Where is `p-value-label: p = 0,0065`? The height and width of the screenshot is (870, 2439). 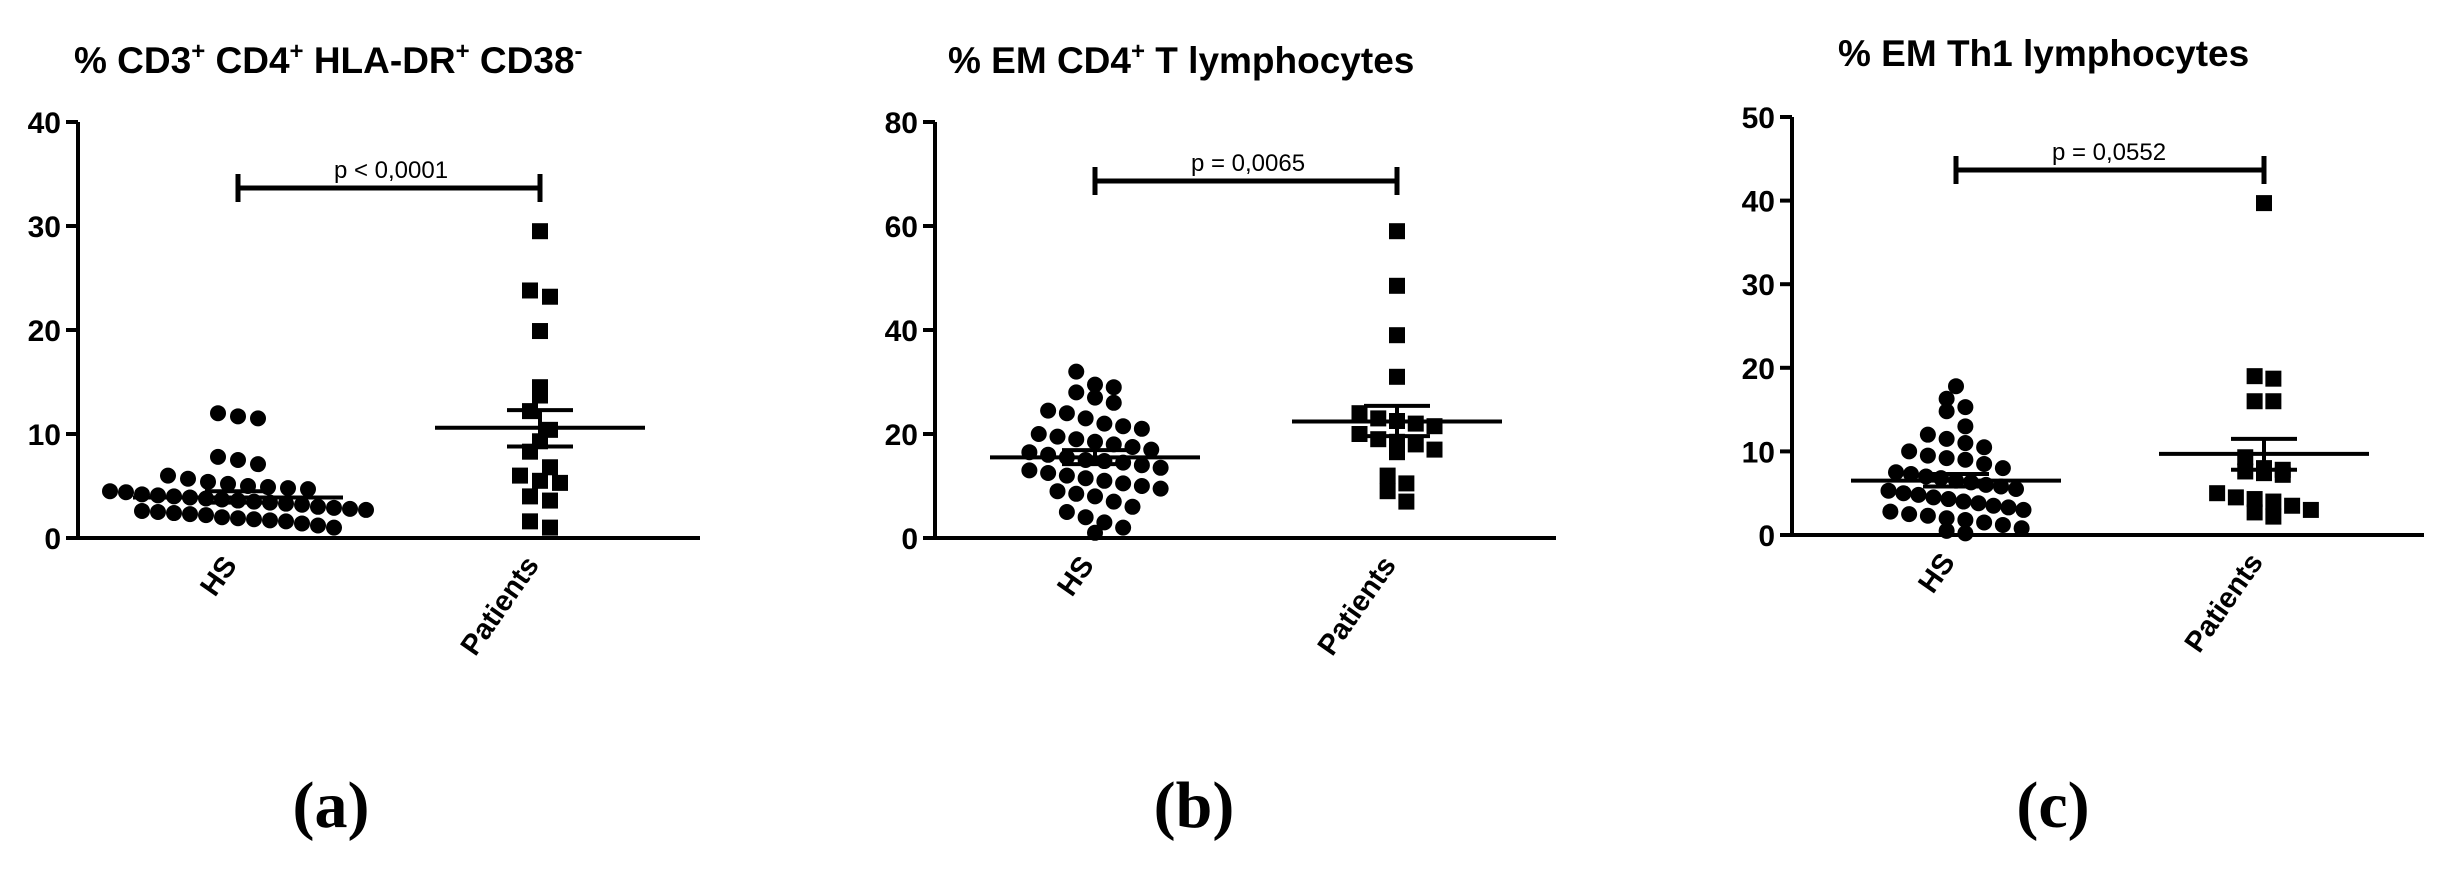
p-value-label: p = 0,0065 is located at coordinates (1248, 163).